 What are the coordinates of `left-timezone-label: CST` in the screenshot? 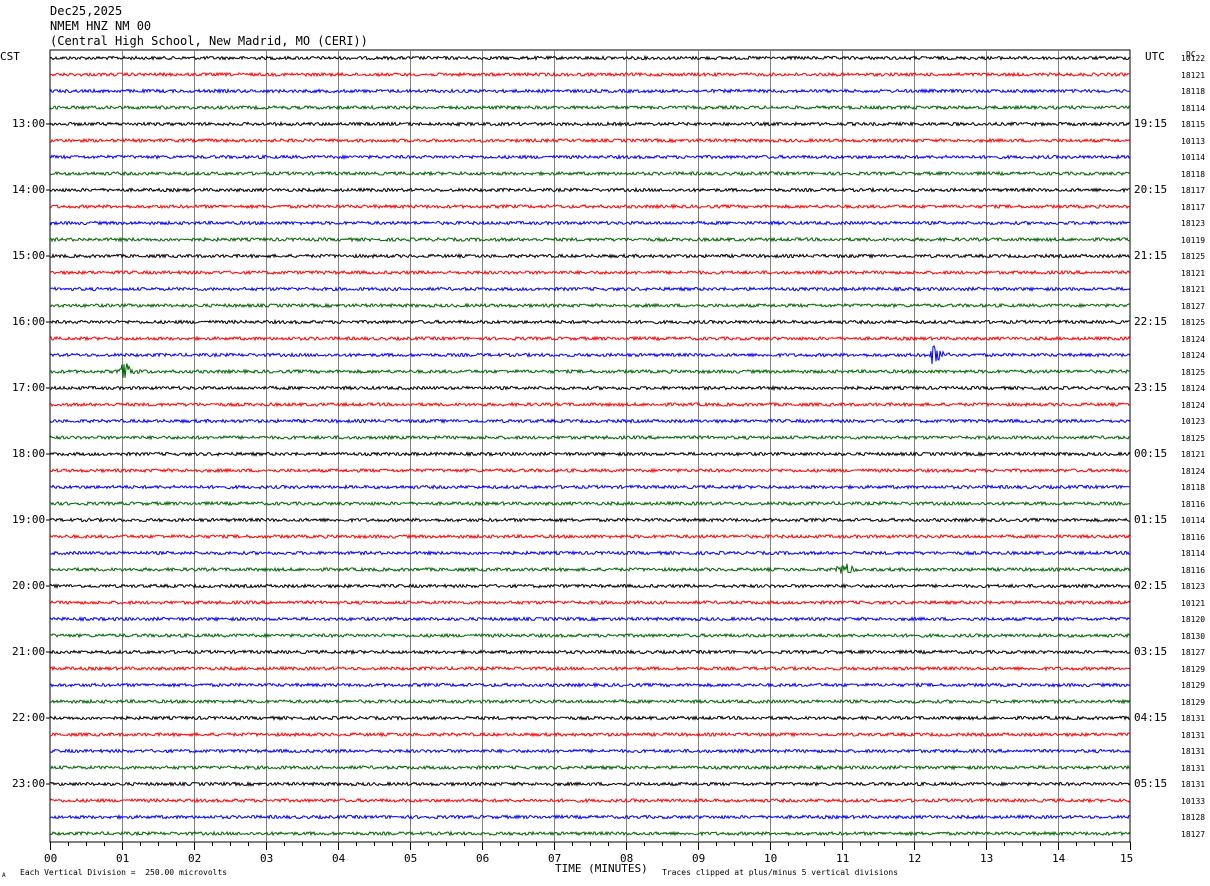 It's located at (10, 56).